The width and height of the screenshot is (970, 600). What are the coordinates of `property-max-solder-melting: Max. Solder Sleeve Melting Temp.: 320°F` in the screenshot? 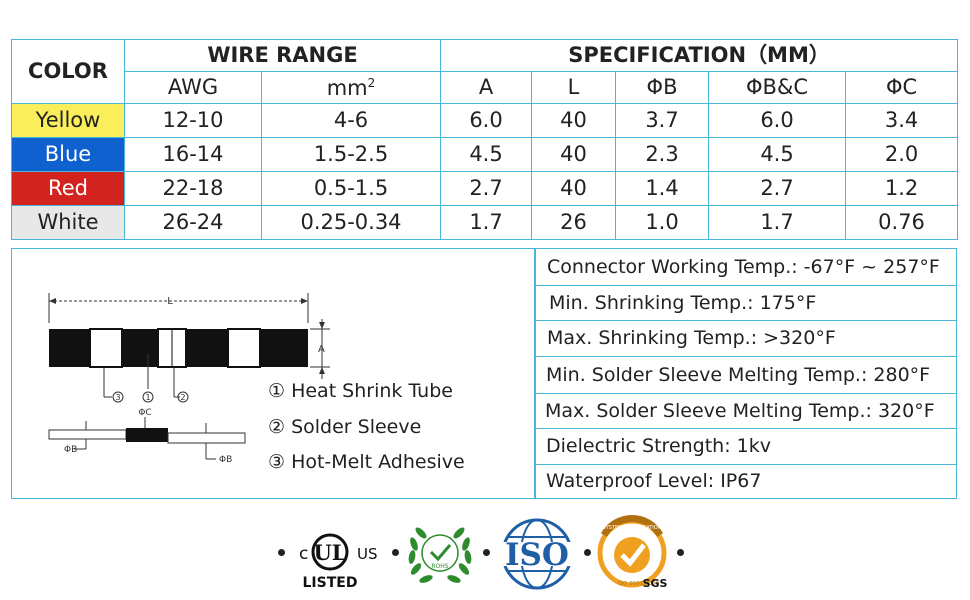 It's located at (746, 411).